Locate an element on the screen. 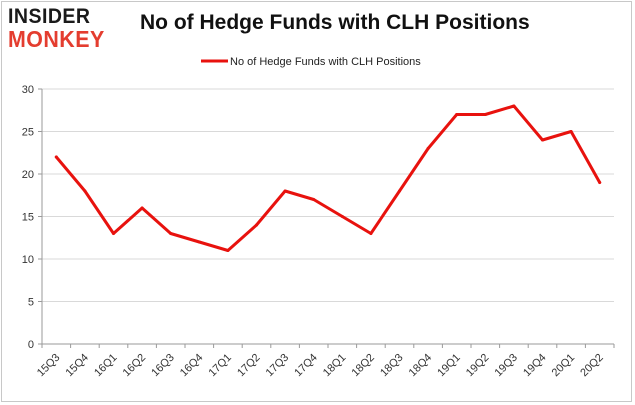 Image resolution: width=635 pixels, height=405 pixels. x-tick-label: 17Q2 is located at coordinates (249, 366).